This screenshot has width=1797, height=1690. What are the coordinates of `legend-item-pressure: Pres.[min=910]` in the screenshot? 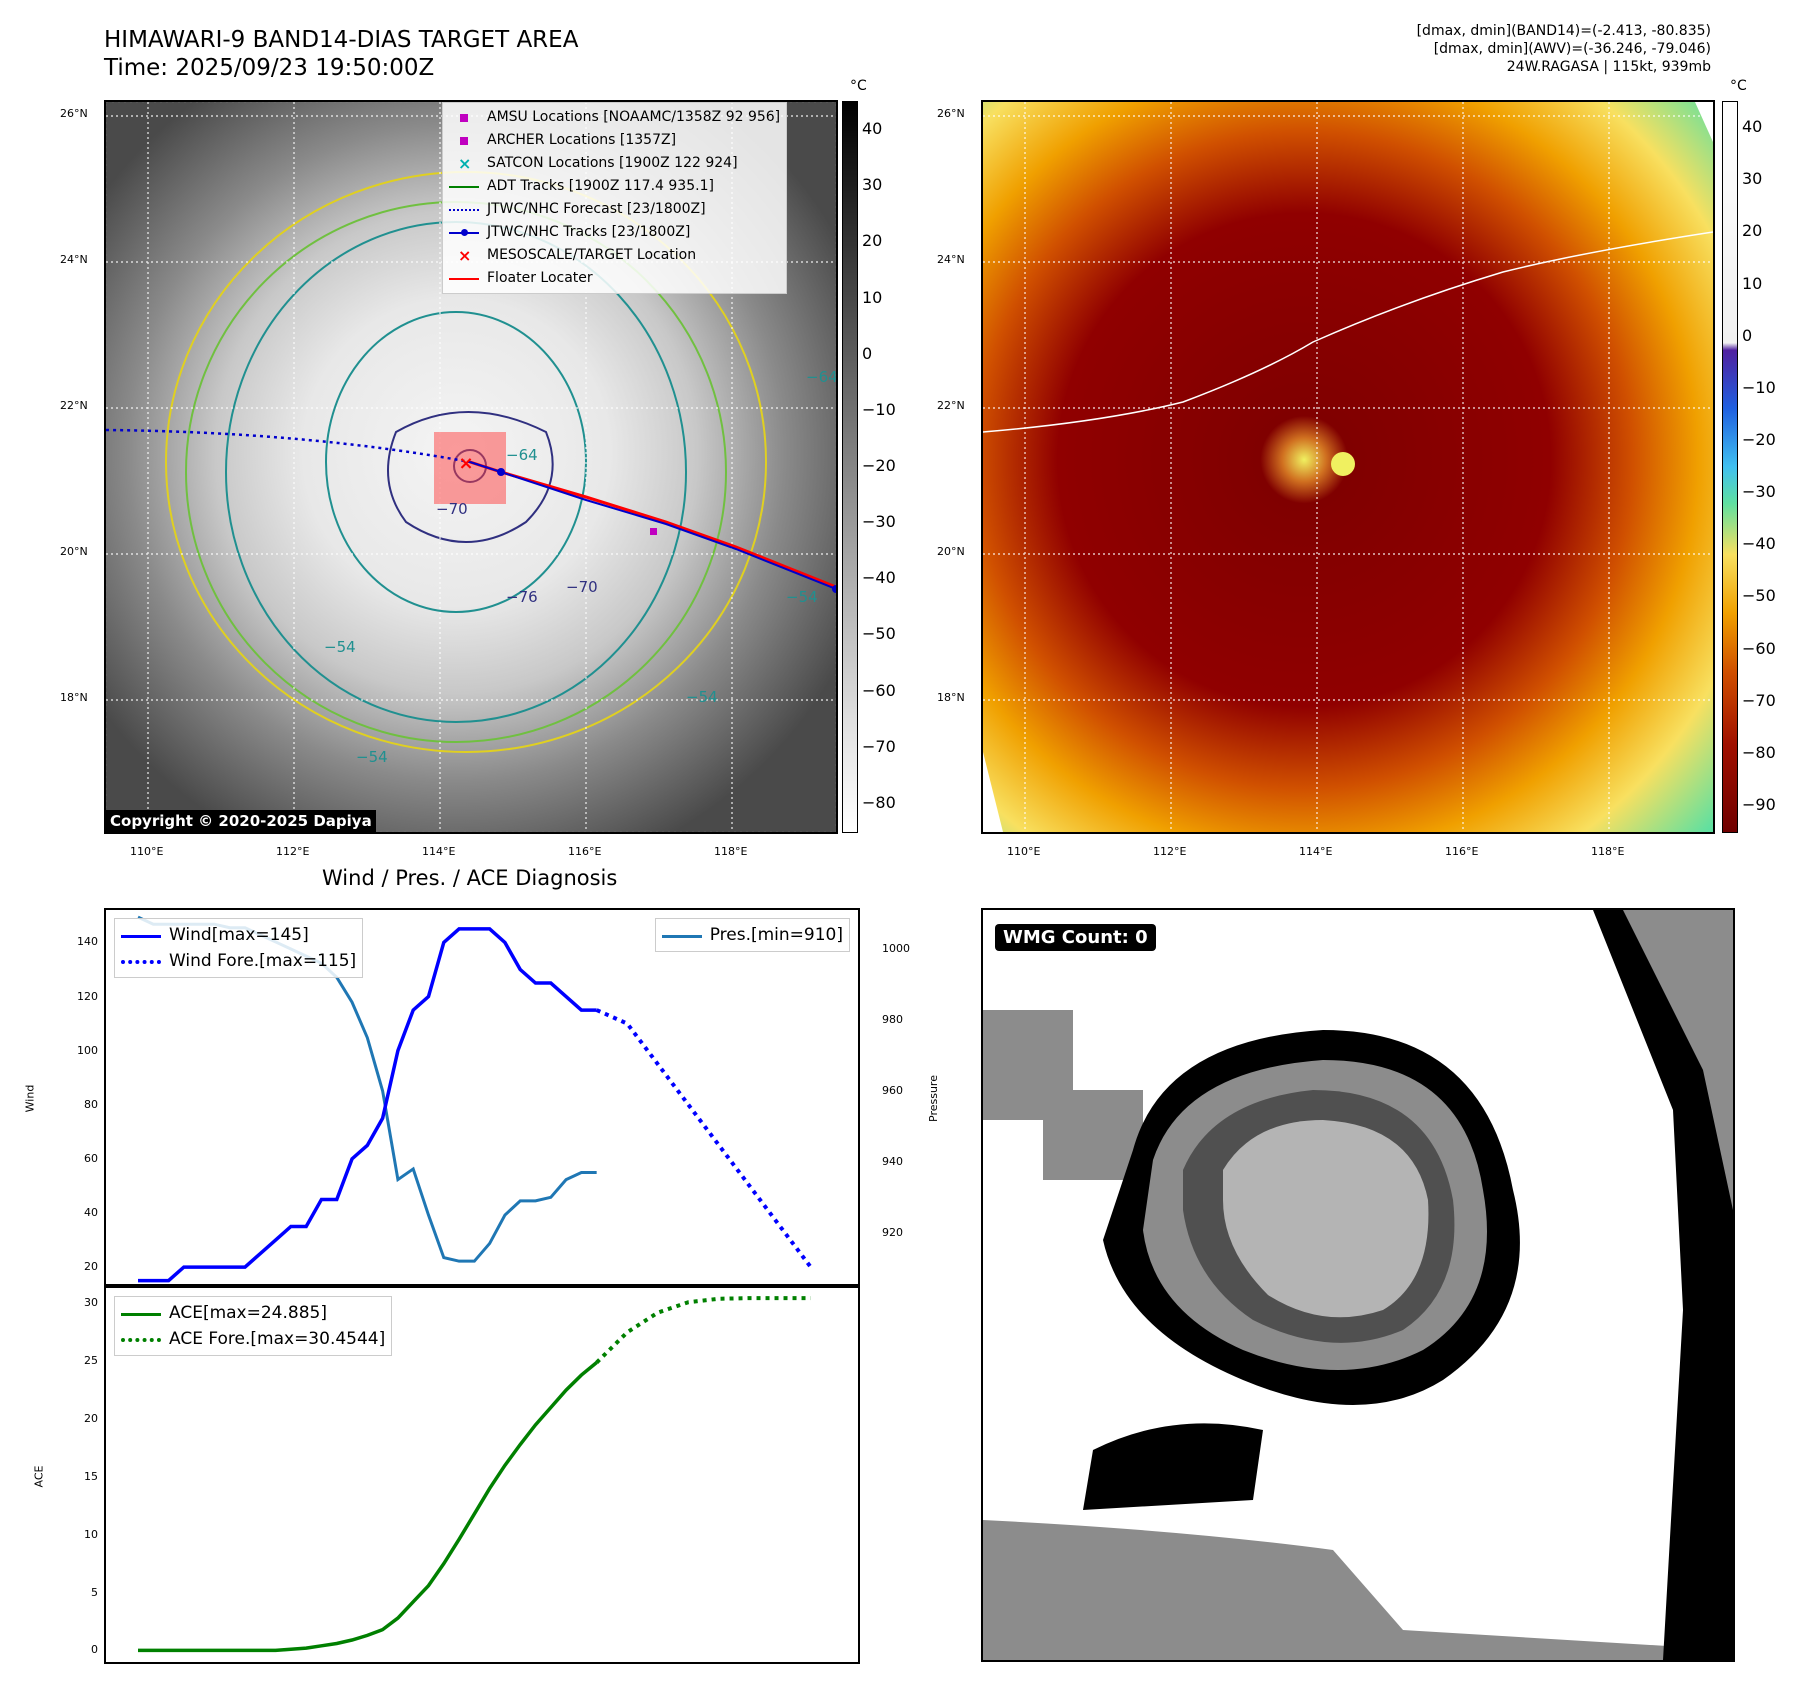 It's located at (752, 935).